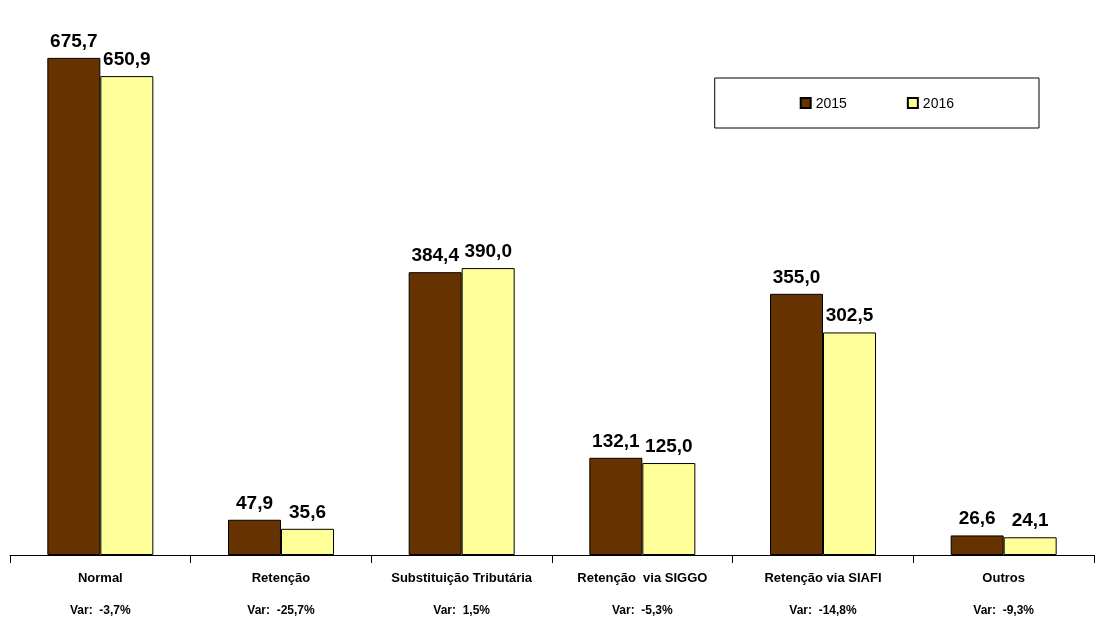 The height and width of the screenshot is (623, 1104). Describe the element at coordinates (462, 610) in the screenshot. I see `text: Var: 1,5%` at that location.